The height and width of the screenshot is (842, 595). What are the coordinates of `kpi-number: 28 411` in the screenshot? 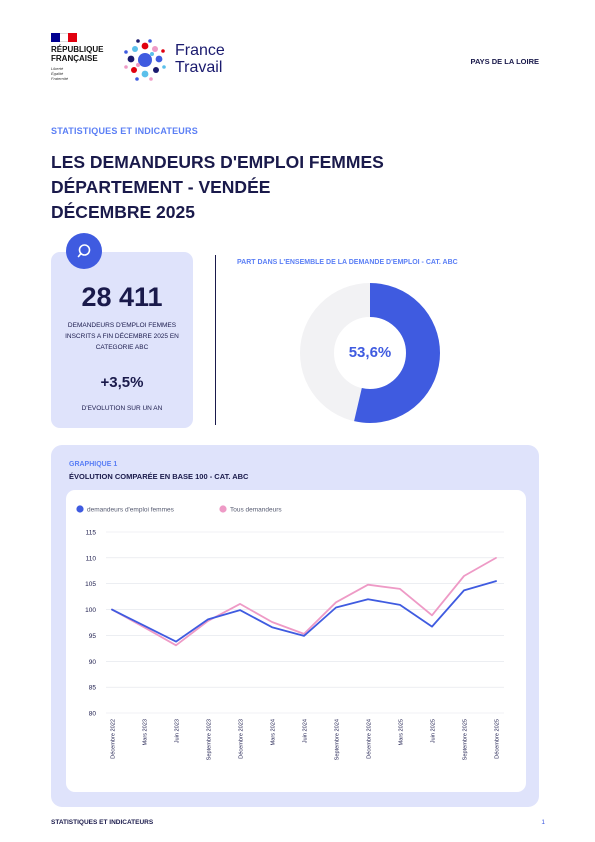 It's located at (122, 297).